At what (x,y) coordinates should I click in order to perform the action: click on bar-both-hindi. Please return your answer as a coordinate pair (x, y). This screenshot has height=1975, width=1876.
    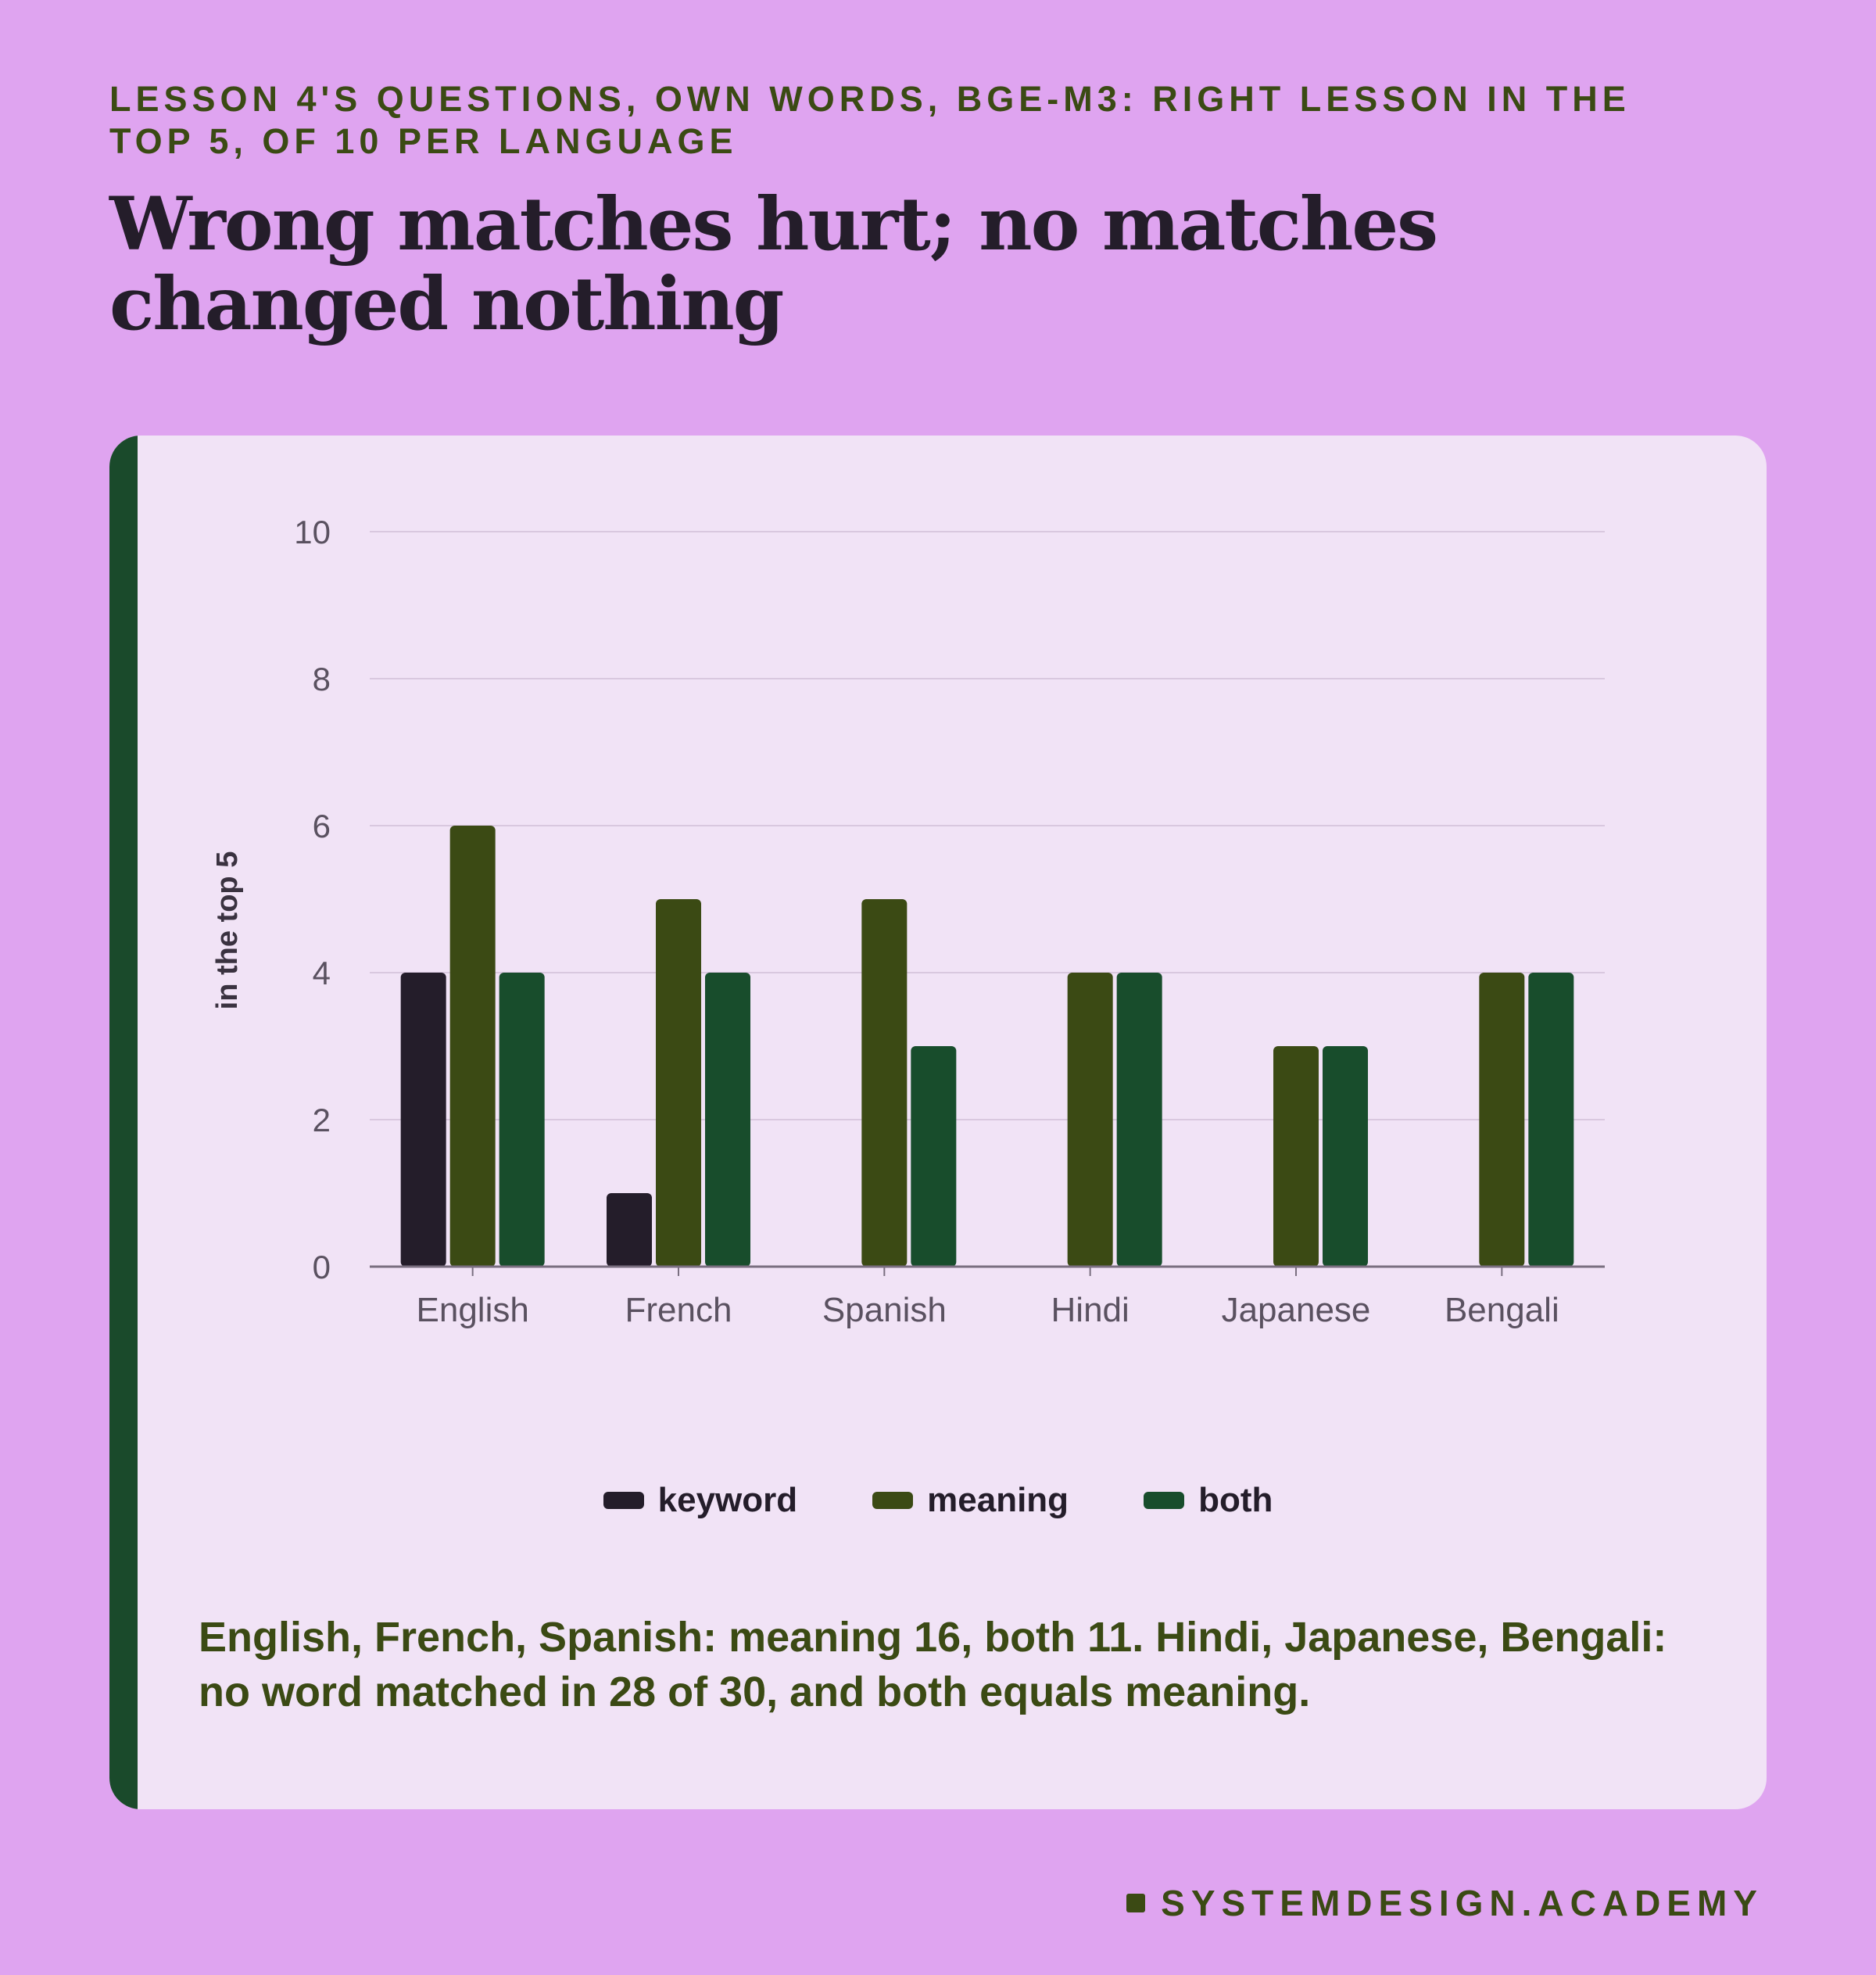
    Looking at the image, I should click on (1139, 1120).